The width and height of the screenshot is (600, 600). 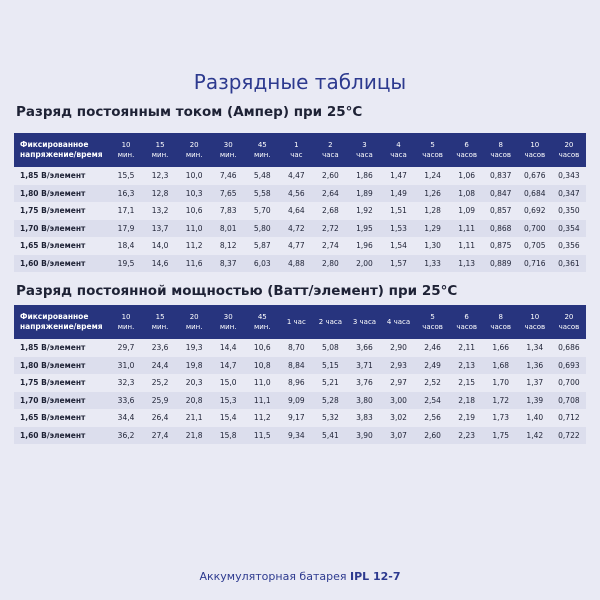 What do you see at coordinates (432, 228) in the screenshot?
I see `table-cell: 1,29` at bounding box center [432, 228].